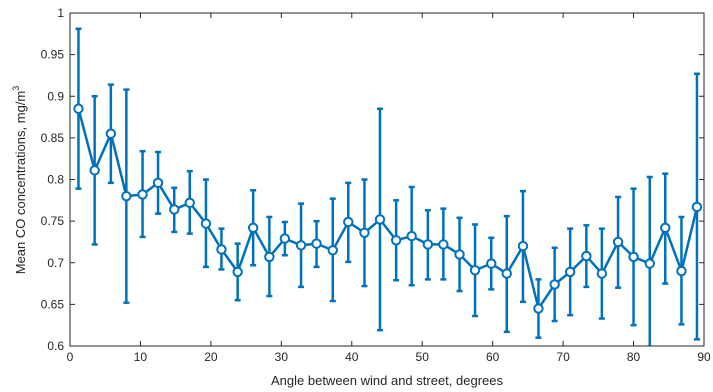 This screenshot has height=392, width=713. I want to click on y-tick-label: 0.65, so click(53, 304).